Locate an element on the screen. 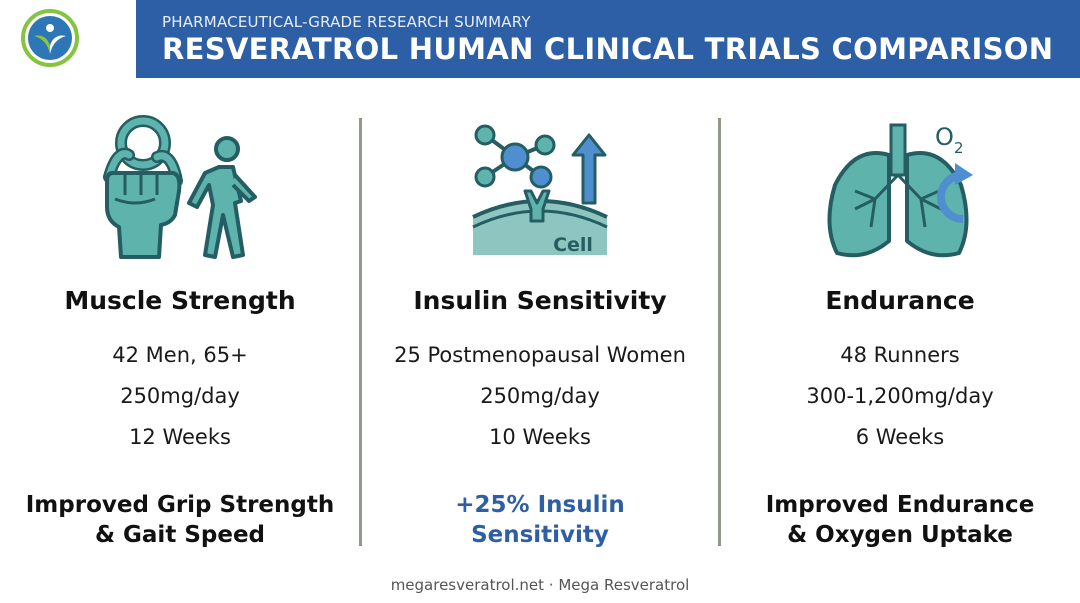  trial-duration: 6 Weeks is located at coordinates (900, 437).